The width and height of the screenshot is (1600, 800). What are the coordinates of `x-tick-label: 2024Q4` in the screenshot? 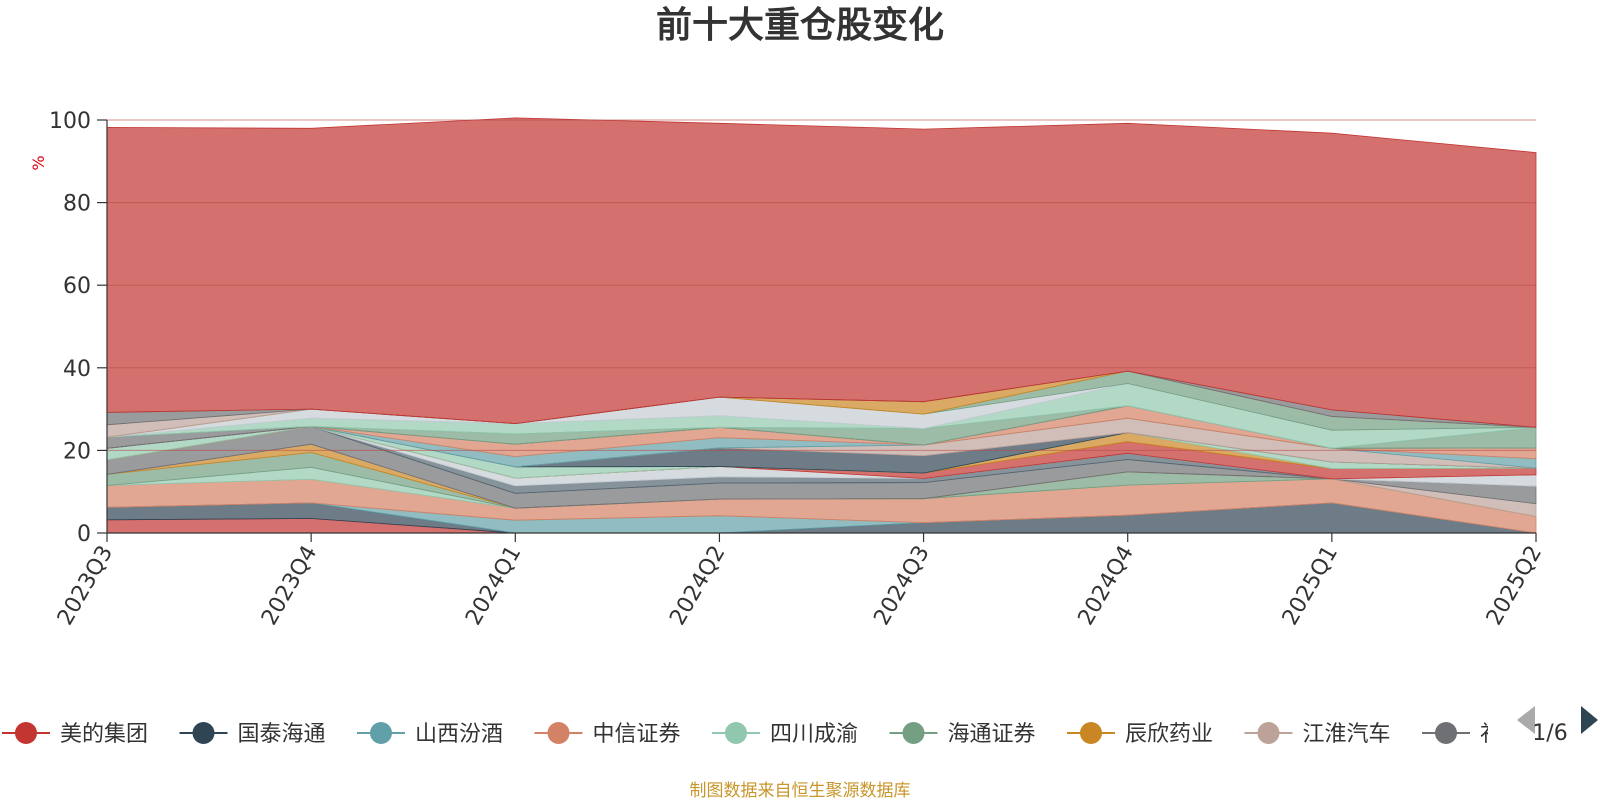 It's located at (1106, 586).